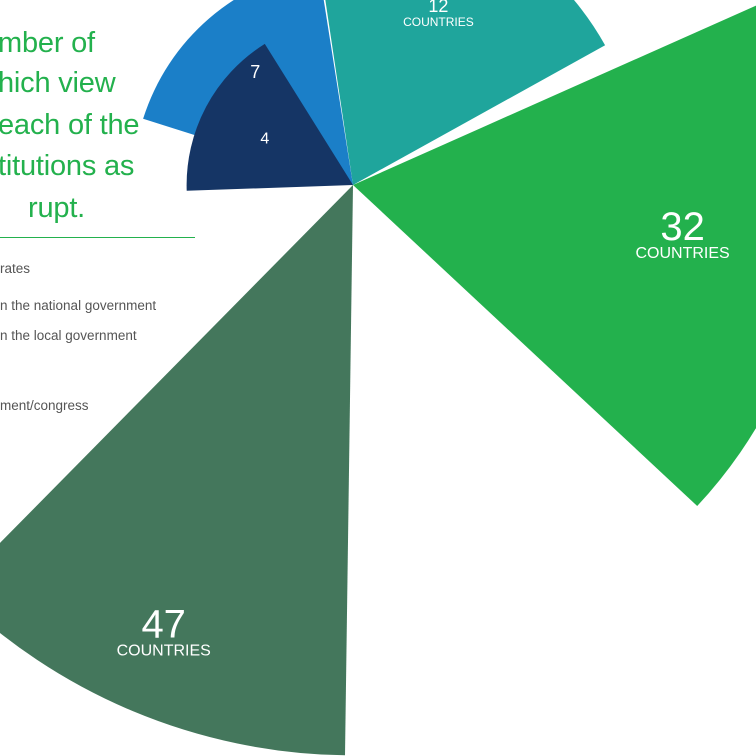 The width and height of the screenshot is (756, 756). Describe the element at coordinates (255, 72) in the screenshot. I see `slice-value-label: 7` at that location.